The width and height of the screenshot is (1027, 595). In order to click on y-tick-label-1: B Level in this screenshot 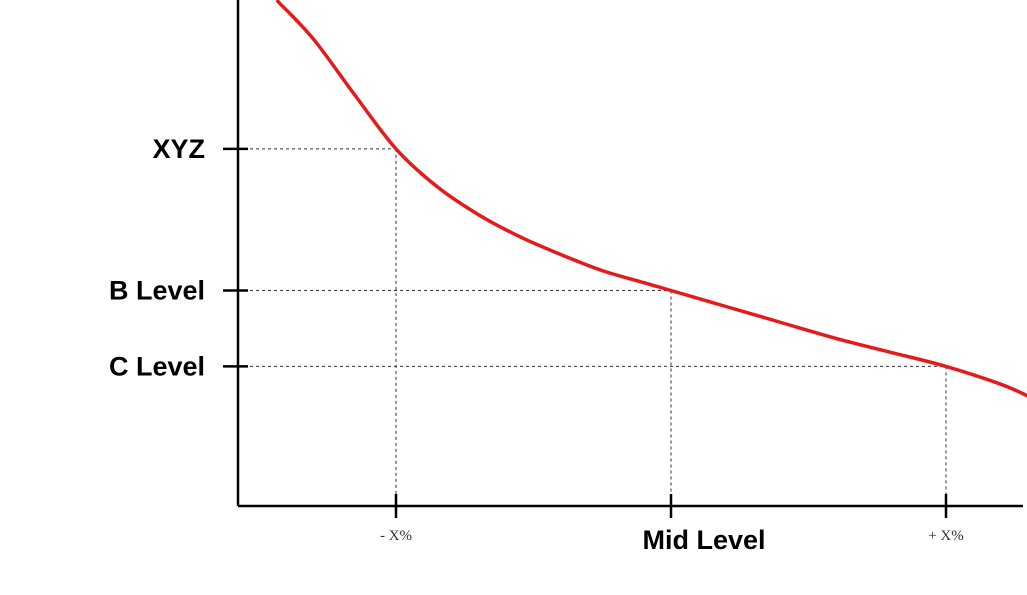, I will do `click(157, 291)`.